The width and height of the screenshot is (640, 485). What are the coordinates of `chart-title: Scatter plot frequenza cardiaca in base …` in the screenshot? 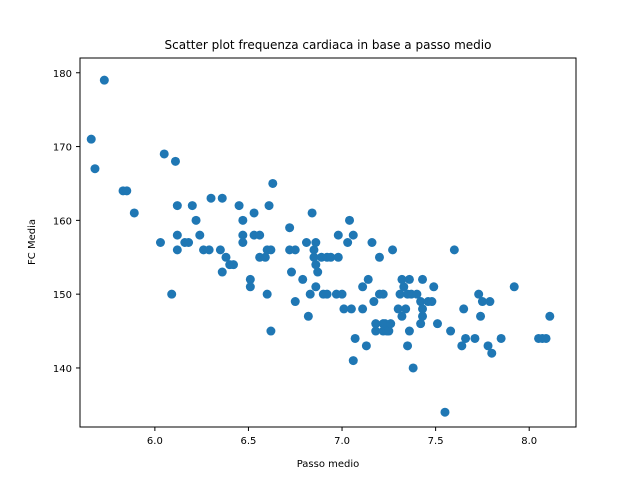 It's located at (328, 45).